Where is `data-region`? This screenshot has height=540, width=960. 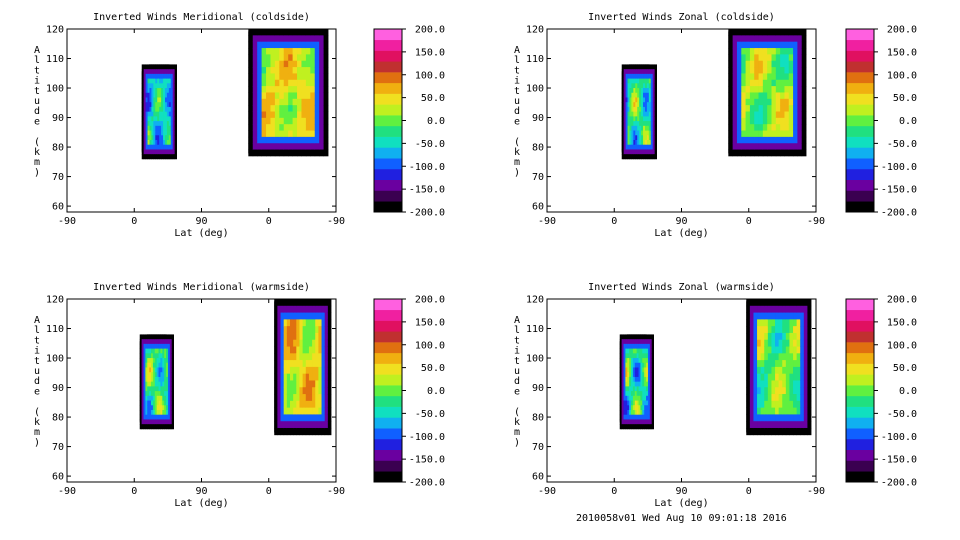 data-region is located at coordinates (156, 382).